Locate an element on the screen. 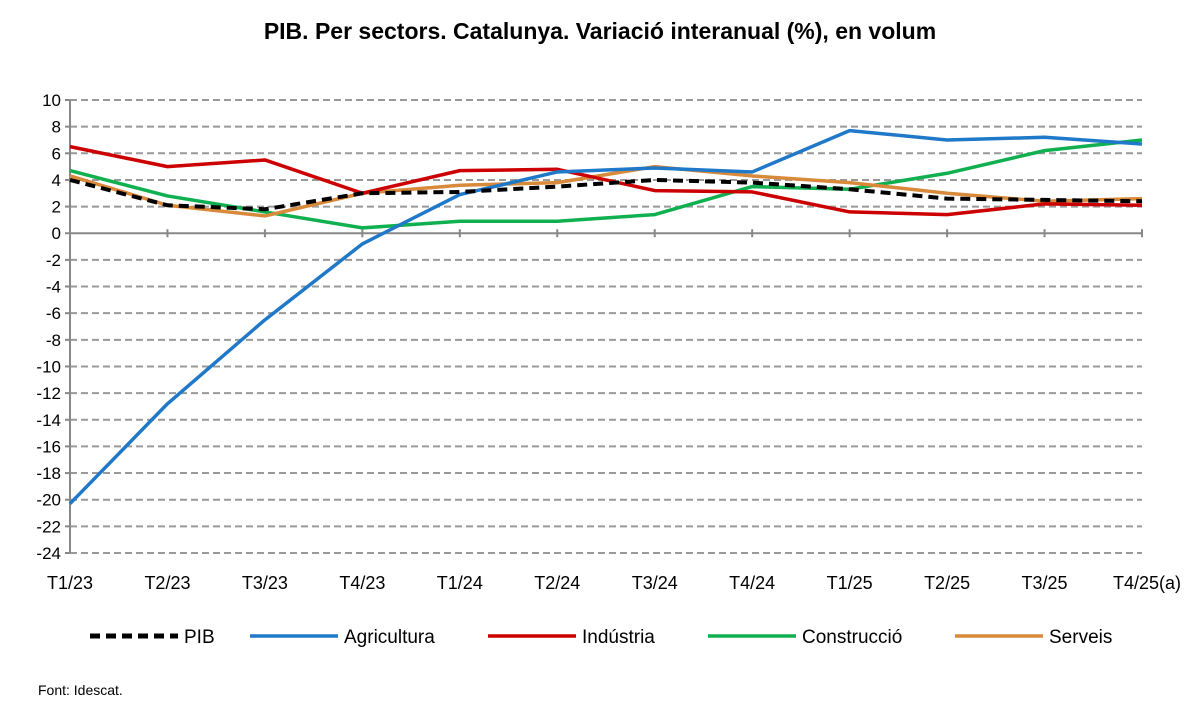  y-tick-label: -22 is located at coordinates (48, 526).